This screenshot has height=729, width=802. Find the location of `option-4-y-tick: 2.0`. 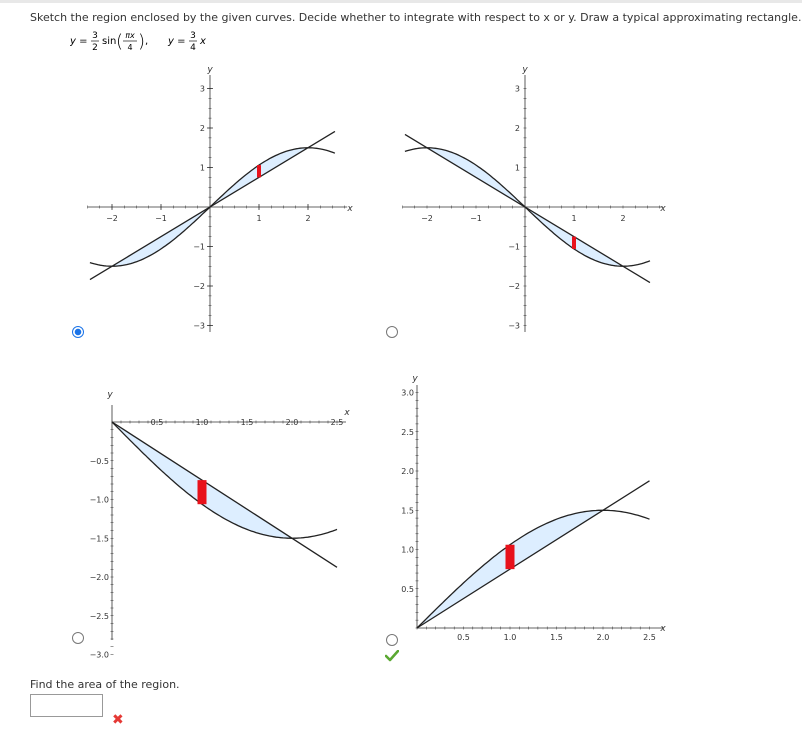

option-4-y-tick: 2.0 is located at coordinates (407, 471).